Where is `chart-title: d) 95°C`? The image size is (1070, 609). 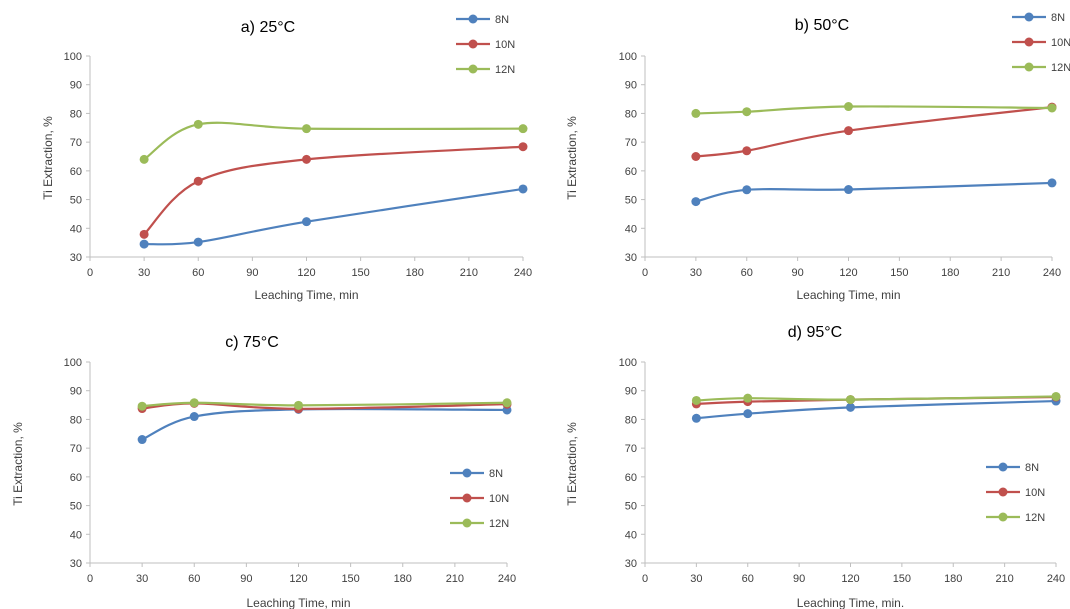
chart-title: d) 95°C is located at coordinates (815, 332).